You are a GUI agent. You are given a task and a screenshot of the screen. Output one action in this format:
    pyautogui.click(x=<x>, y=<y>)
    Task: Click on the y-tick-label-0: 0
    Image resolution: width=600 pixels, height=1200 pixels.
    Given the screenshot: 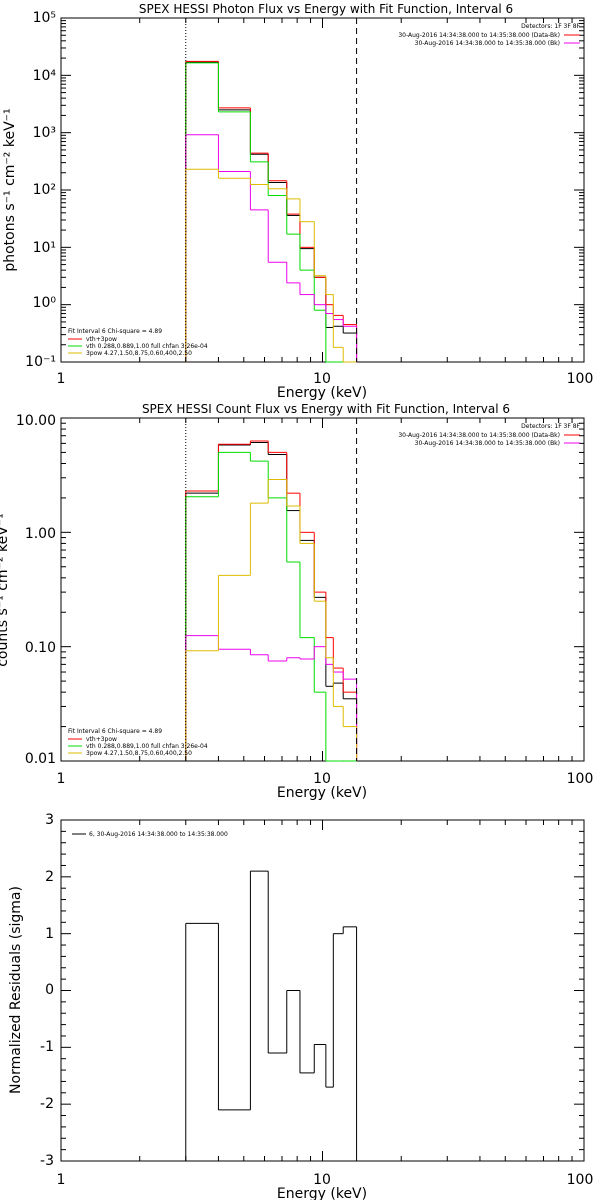 What is the action you would take?
    pyautogui.click(x=49, y=990)
    